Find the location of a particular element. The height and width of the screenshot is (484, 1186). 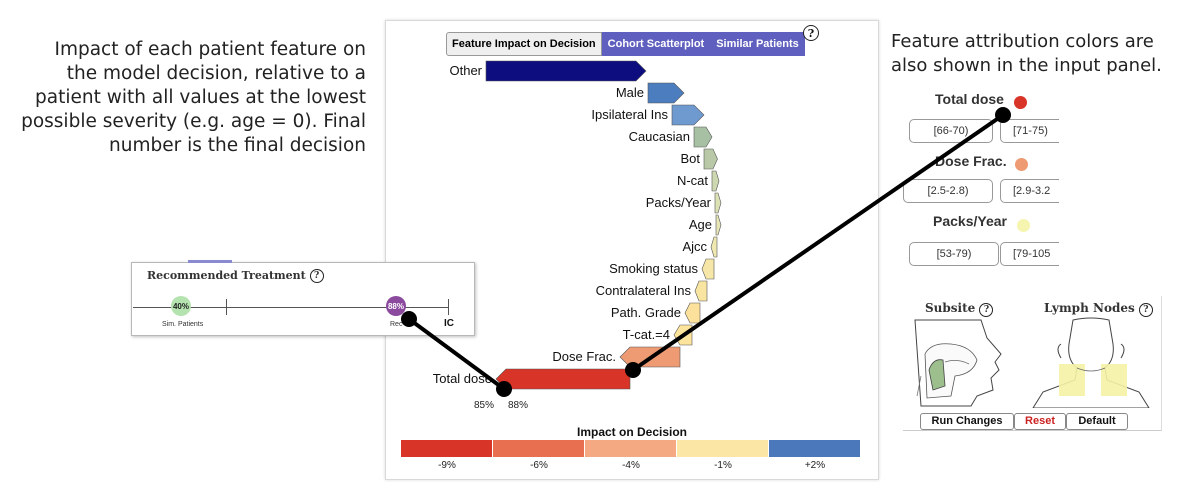

feature-label: Caucasian is located at coordinates (659, 136).